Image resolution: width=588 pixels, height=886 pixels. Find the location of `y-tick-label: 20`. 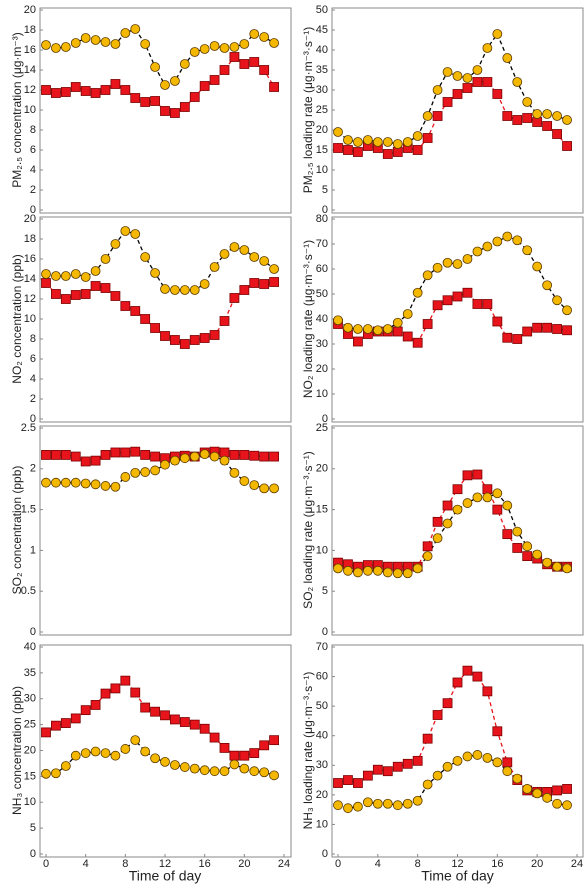

y-tick-label: 20 is located at coordinates (322, 469).